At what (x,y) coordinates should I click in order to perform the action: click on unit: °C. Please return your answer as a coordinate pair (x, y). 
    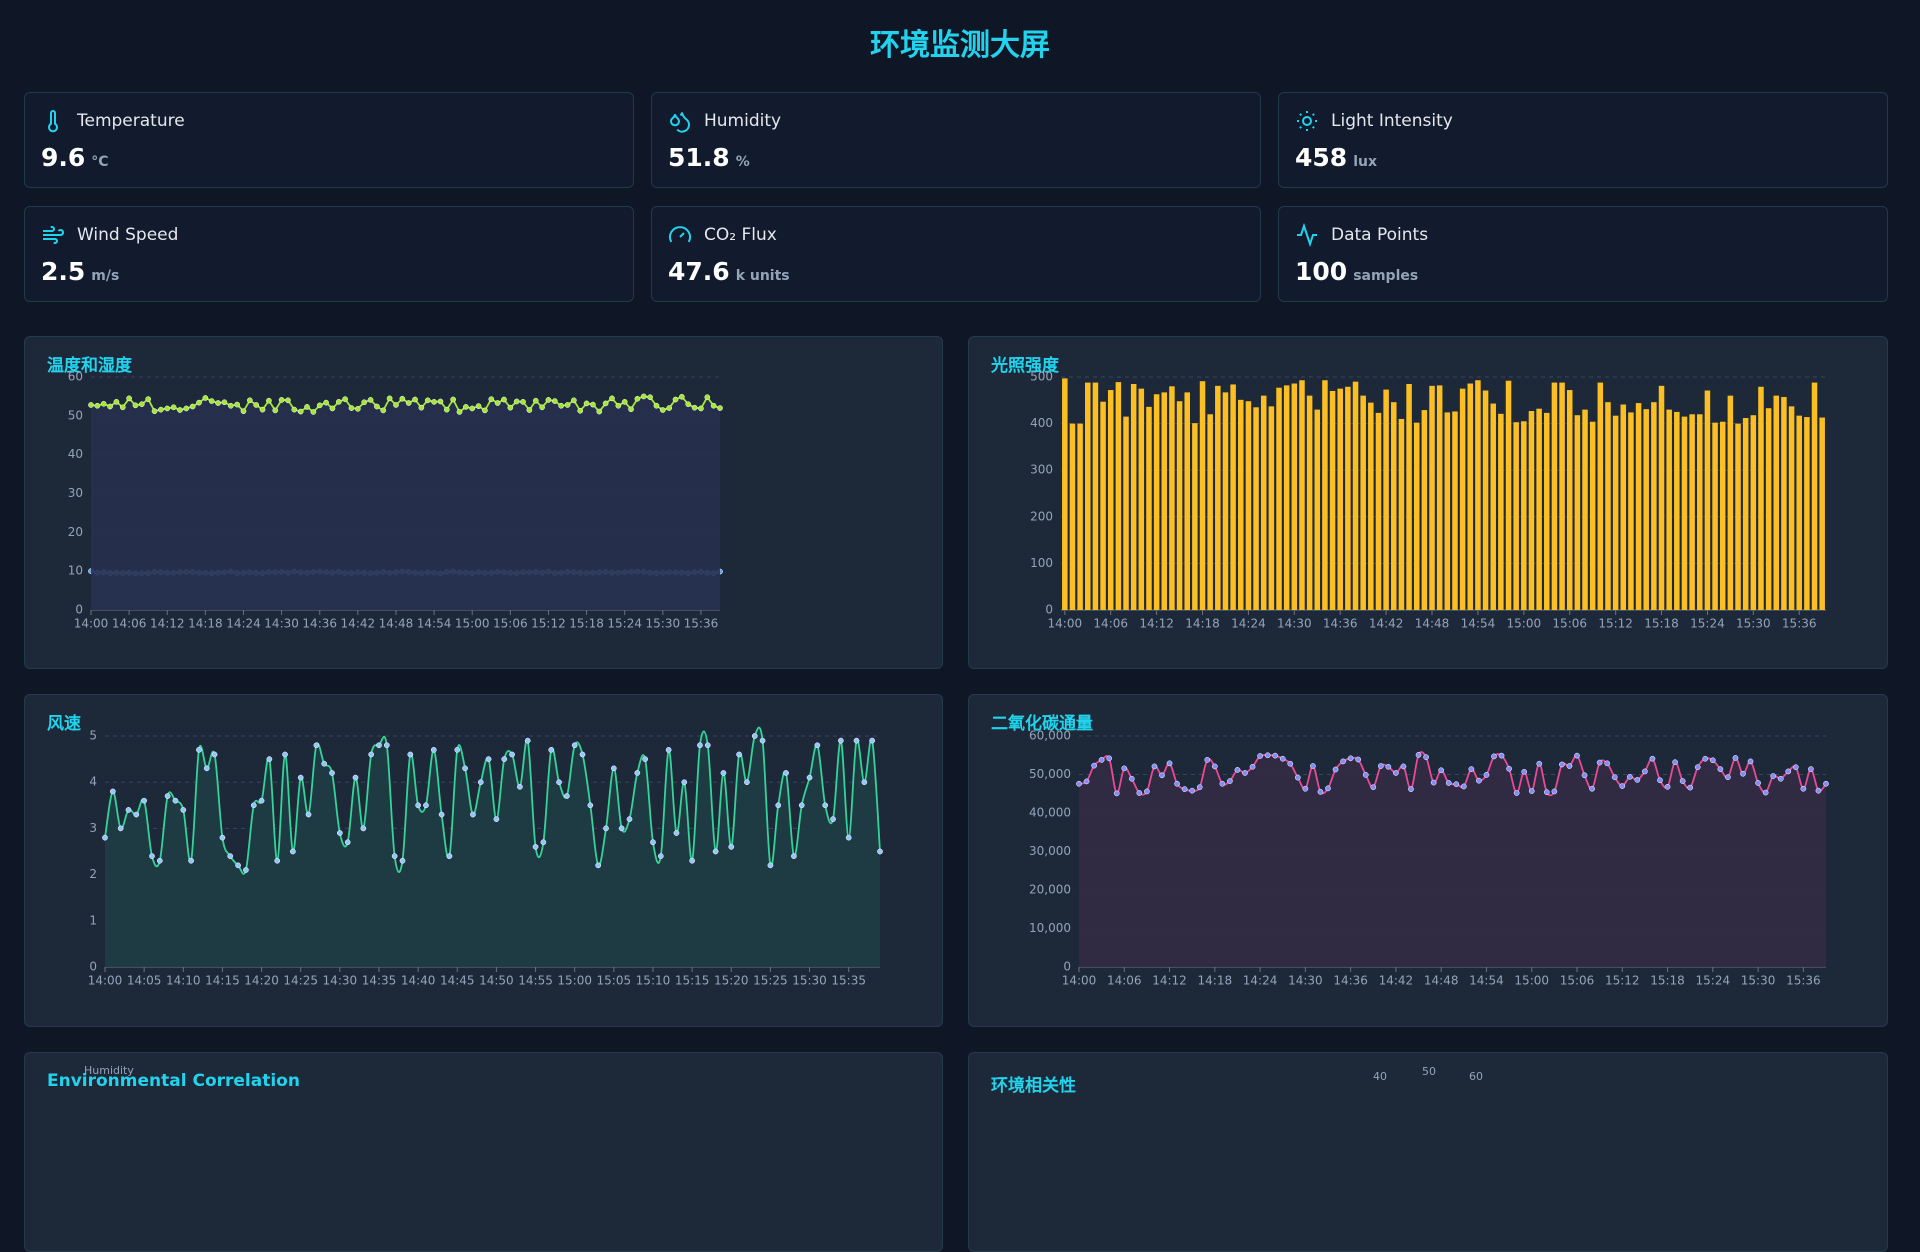
    Looking at the image, I should click on (100, 162).